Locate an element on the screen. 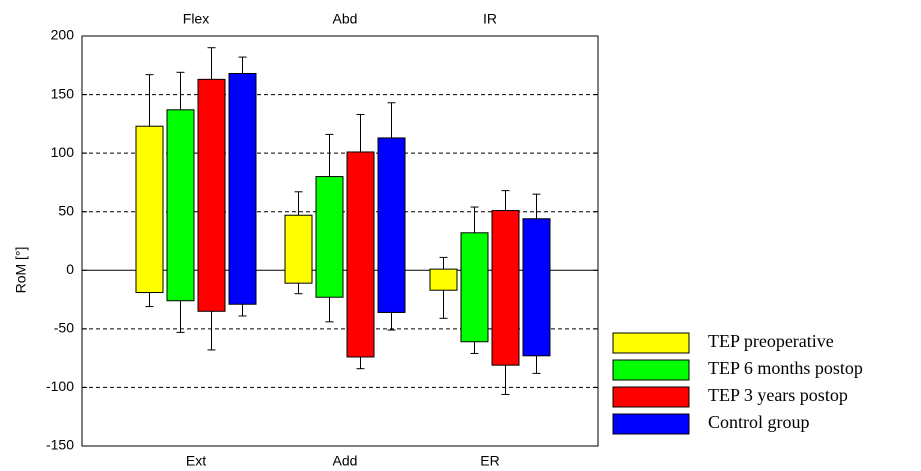 The width and height of the screenshot is (921, 471). y-tick-label: 150 is located at coordinates (63, 93).